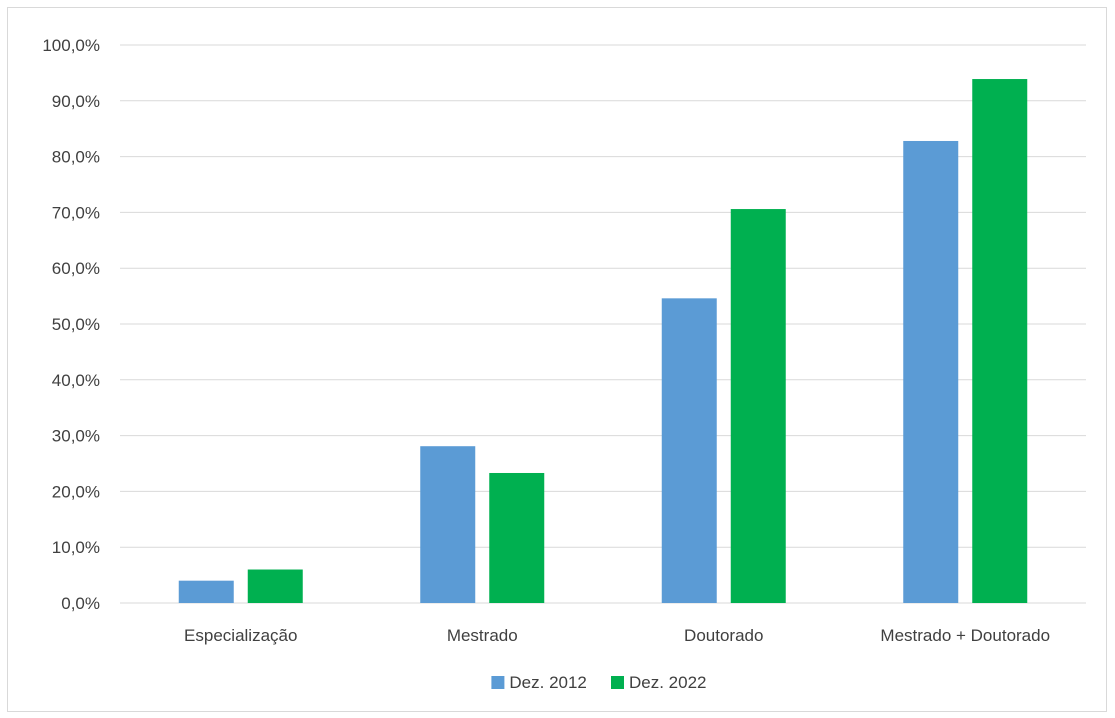 Image resolution: width=1115 pixels, height=718 pixels. What do you see at coordinates (76, 212) in the screenshot?
I see `y-tick-label: 70,0%` at bounding box center [76, 212].